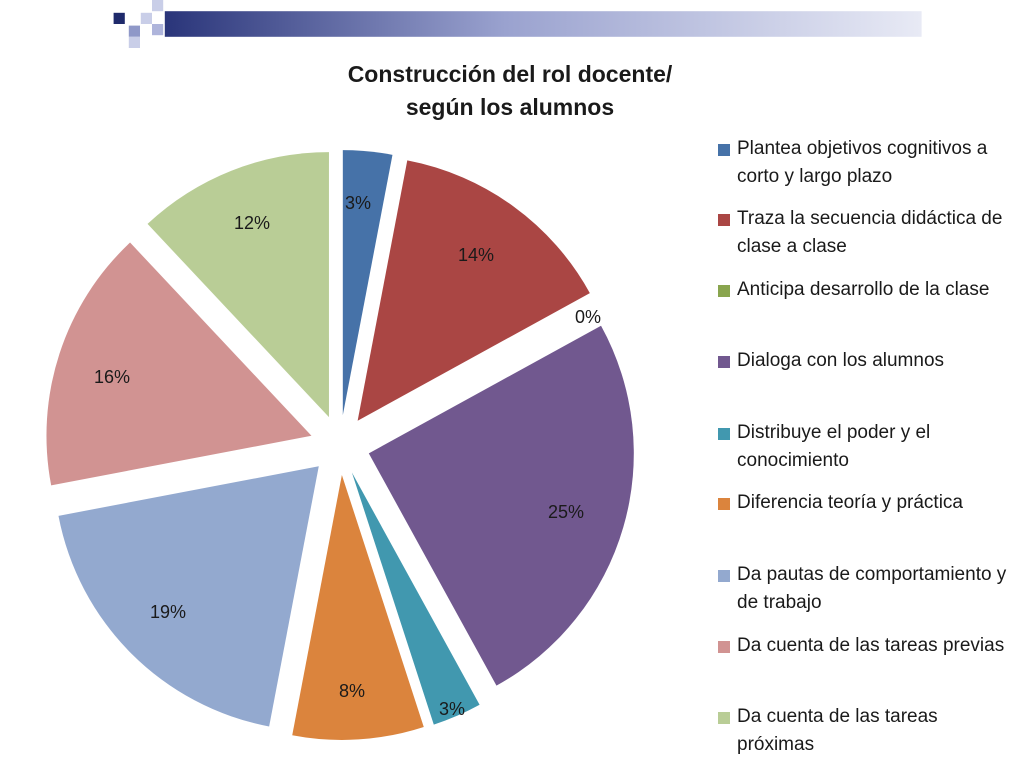 The width and height of the screenshot is (1024, 768). Describe the element at coordinates (837, 730) in the screenshot. I see `legend-label: Da cuenta de las tareas próximas` at that location.